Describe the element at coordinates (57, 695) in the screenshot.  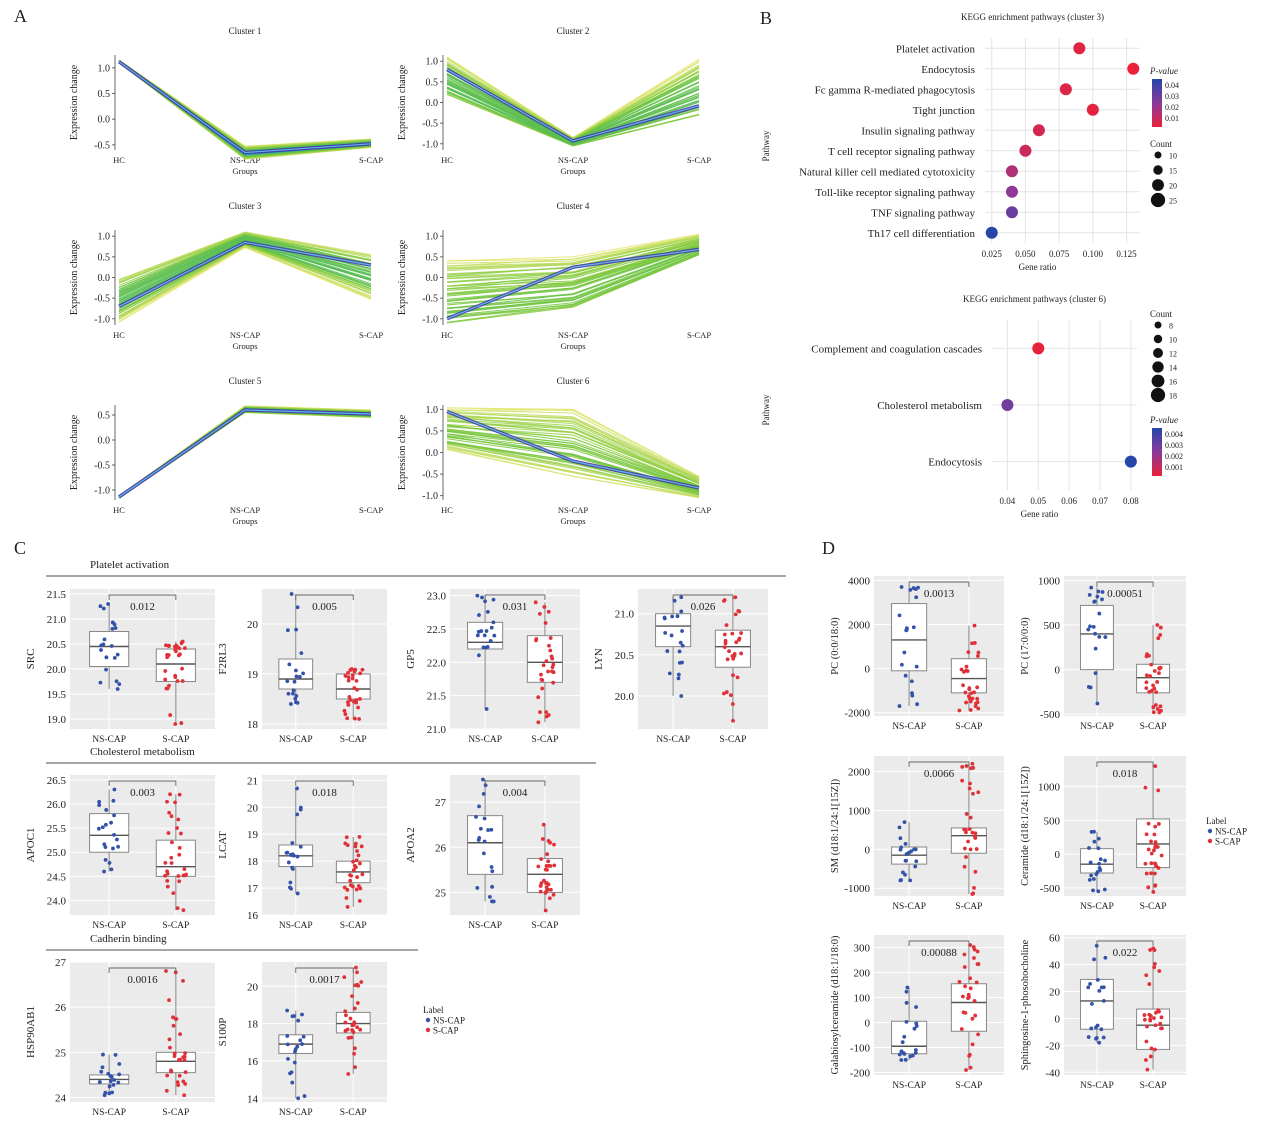
I see `y-tick-label: 19.5` at that location.